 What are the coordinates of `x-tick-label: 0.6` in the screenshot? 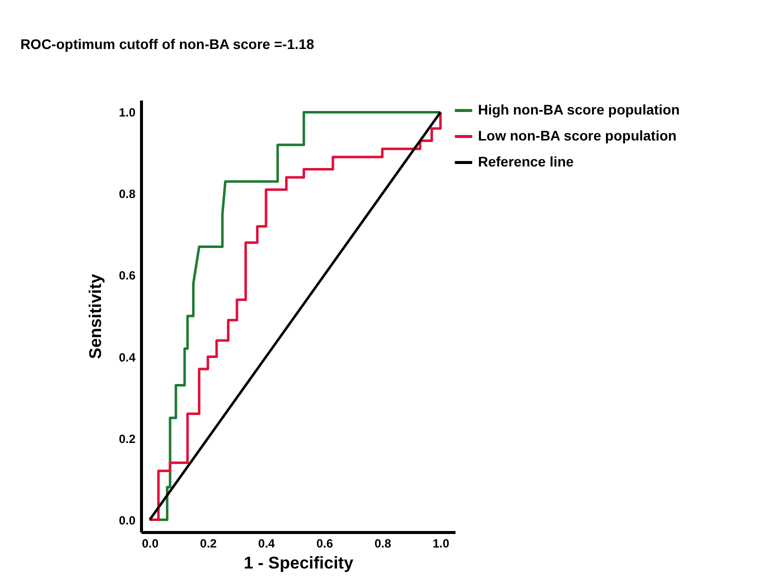 It's located at (325, 543).